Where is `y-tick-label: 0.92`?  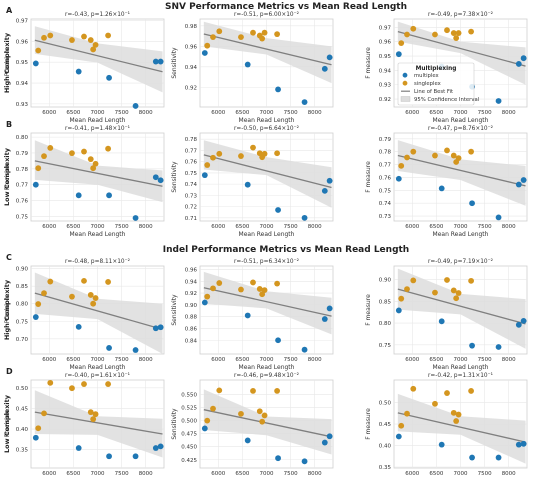 y-tick-label: 0.92 is located at coordinates (191, 88).